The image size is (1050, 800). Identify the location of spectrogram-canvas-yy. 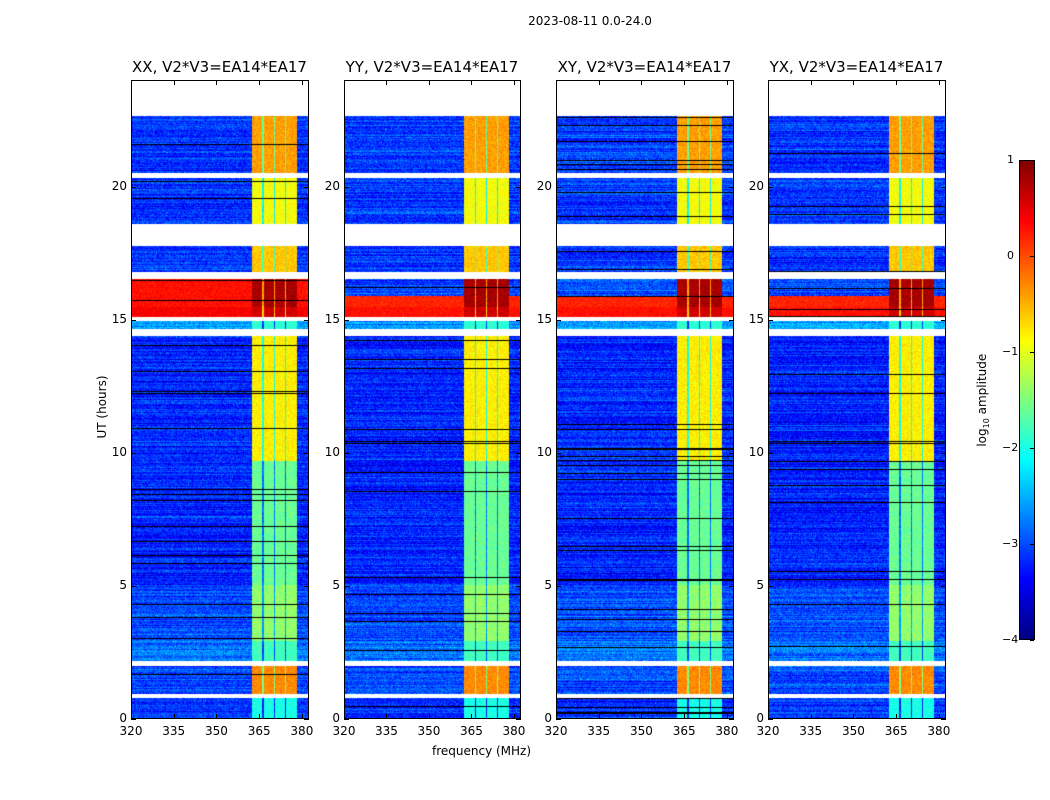
(432, 399).